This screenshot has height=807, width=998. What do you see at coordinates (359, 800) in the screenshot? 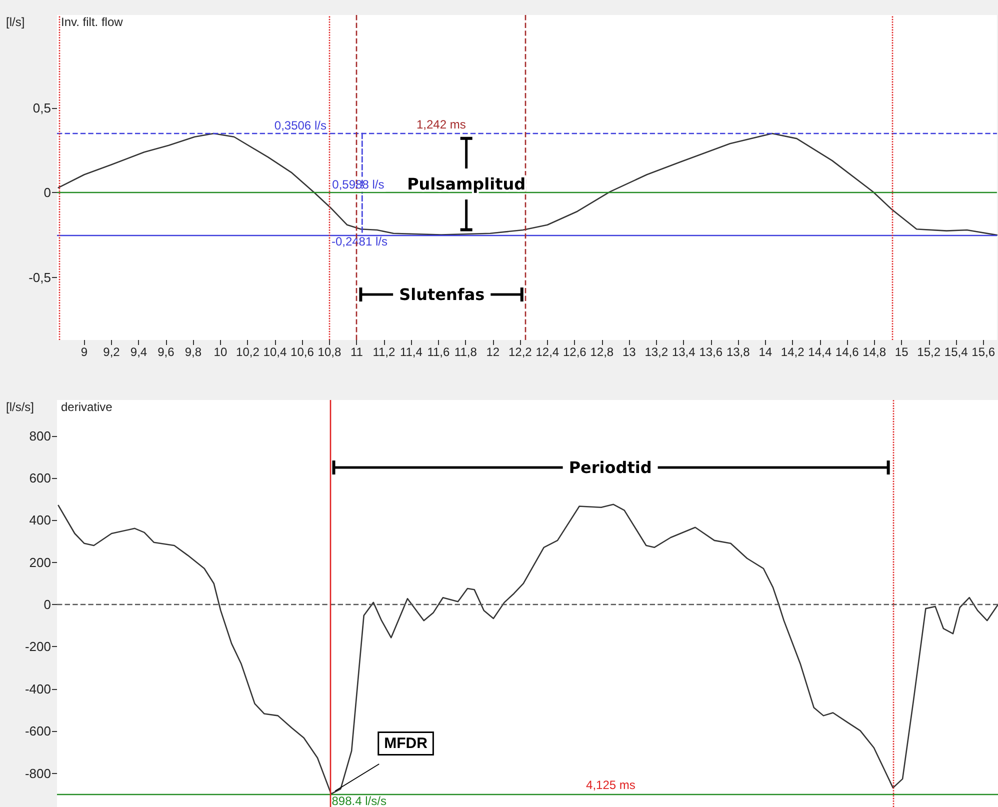
I see `ref-line-label: 898.4 l/s/s` at bounding box center [359, 800].